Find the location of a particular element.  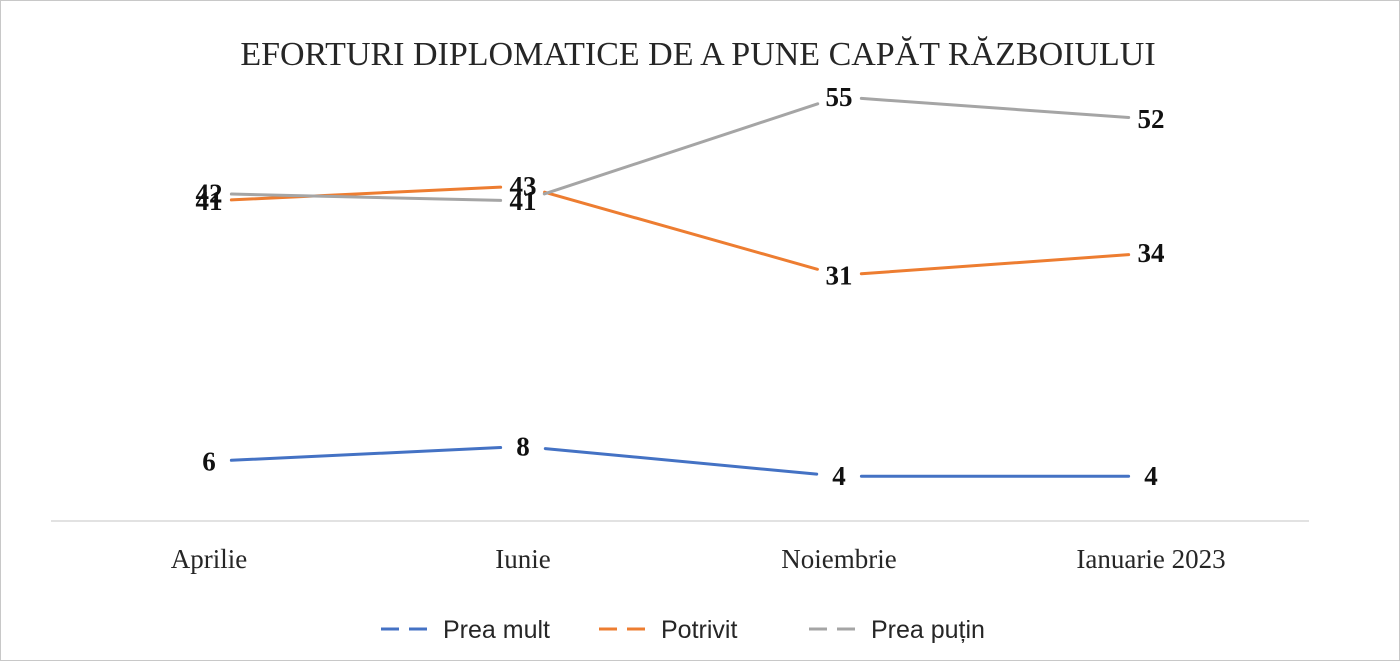

legend-item-potrivit: Potrivit is located at coordinates (668, 630).